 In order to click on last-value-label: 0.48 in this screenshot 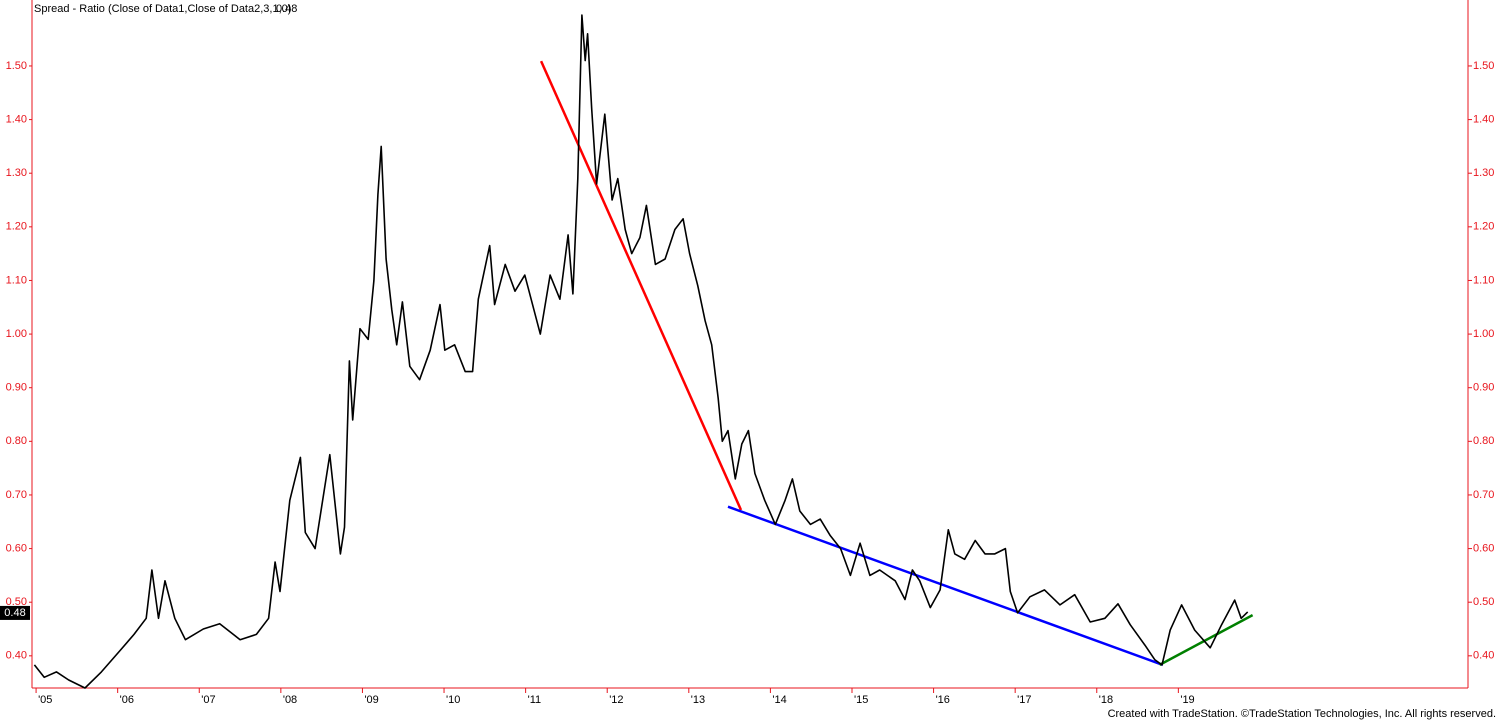, I will do `click(14, 613)`.